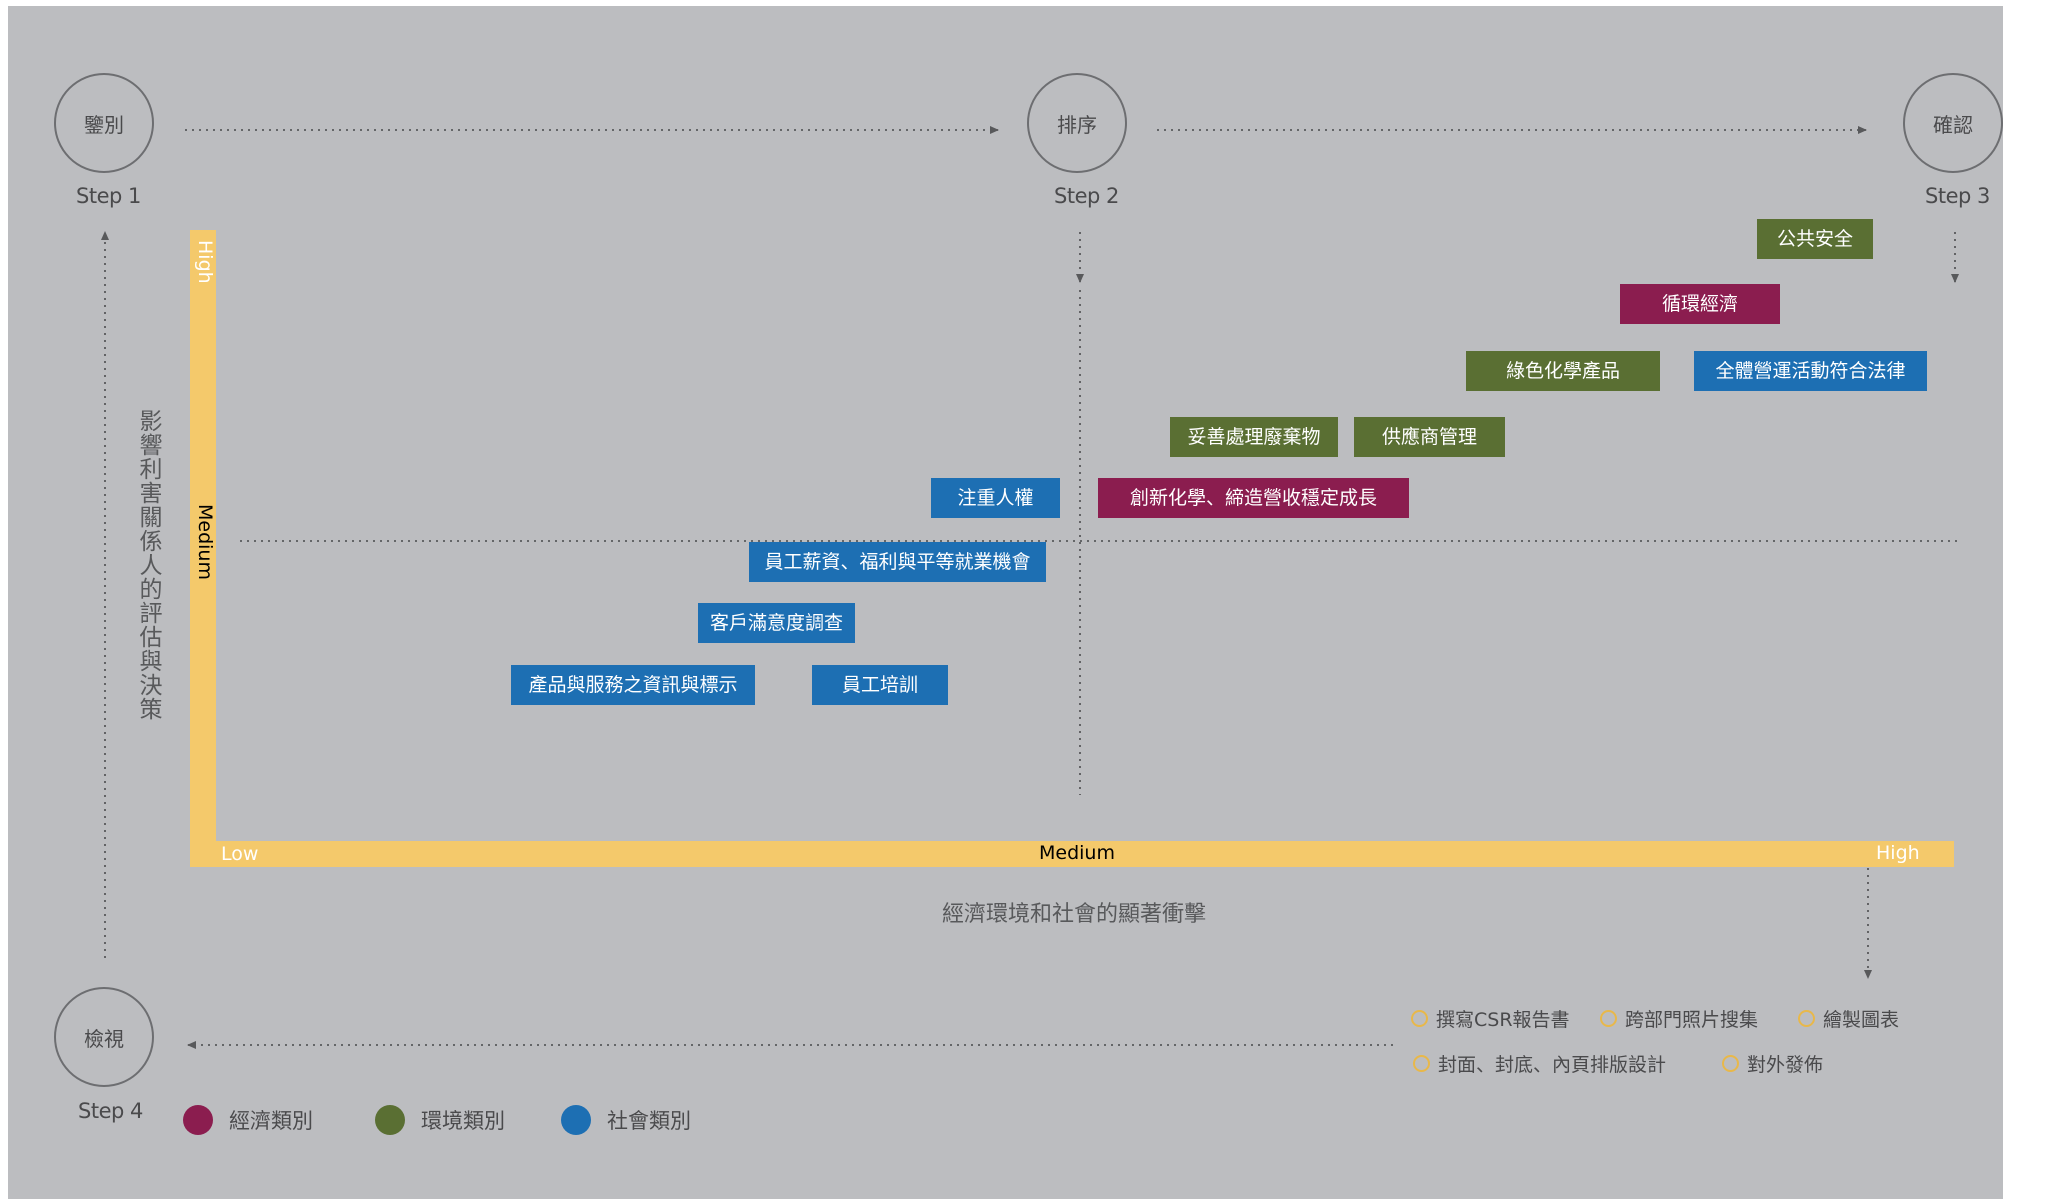 The width and height of the screenshot is (2051, 1199). I want to click on y-axis-bar, so click(203, 548).